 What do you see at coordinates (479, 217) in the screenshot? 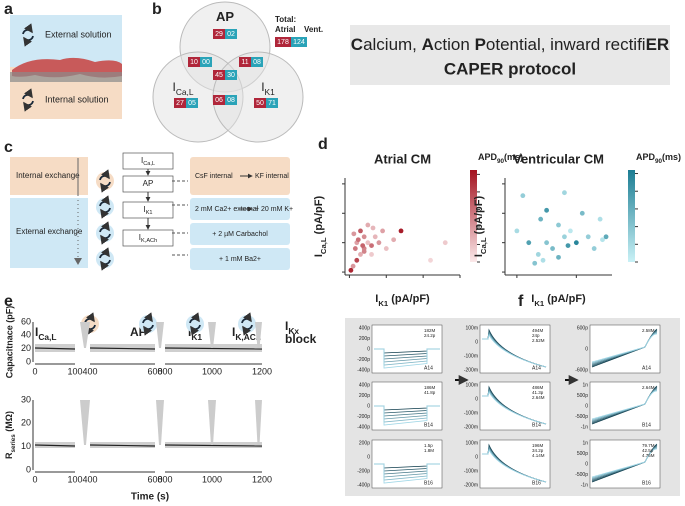
I see `y-axis-label-rest: (pA/pF)` at bounding box center [479, 217].